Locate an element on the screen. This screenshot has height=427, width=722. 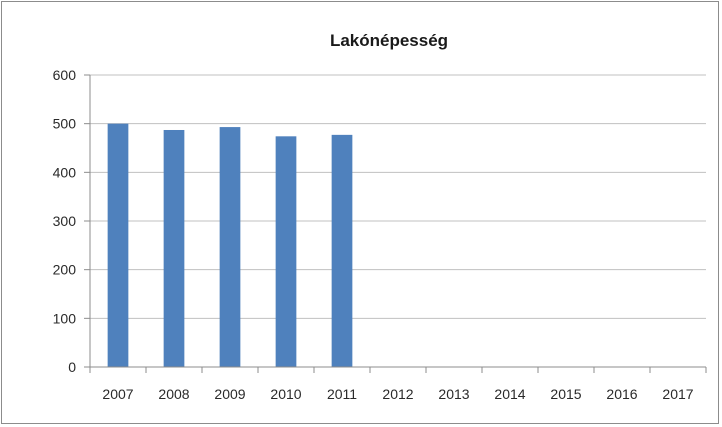
y-tick-label: 400 is located at coordinates (65, 172).